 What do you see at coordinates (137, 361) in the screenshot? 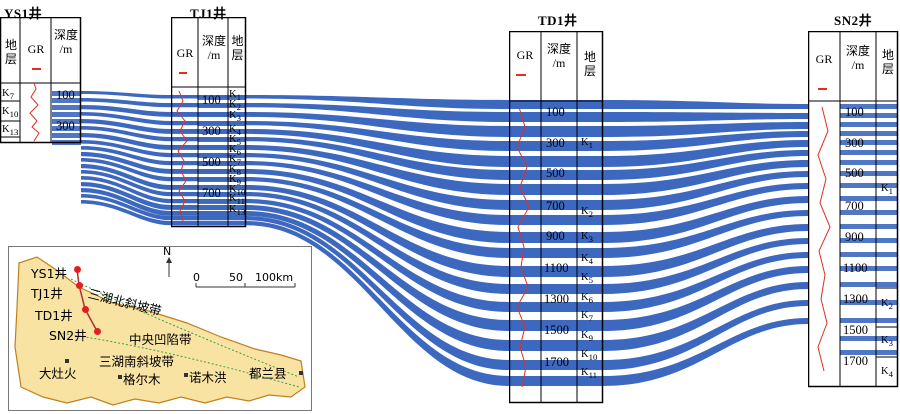
I see `zone-label: 三湖南斜坡带` at bounding box center [137, 361].